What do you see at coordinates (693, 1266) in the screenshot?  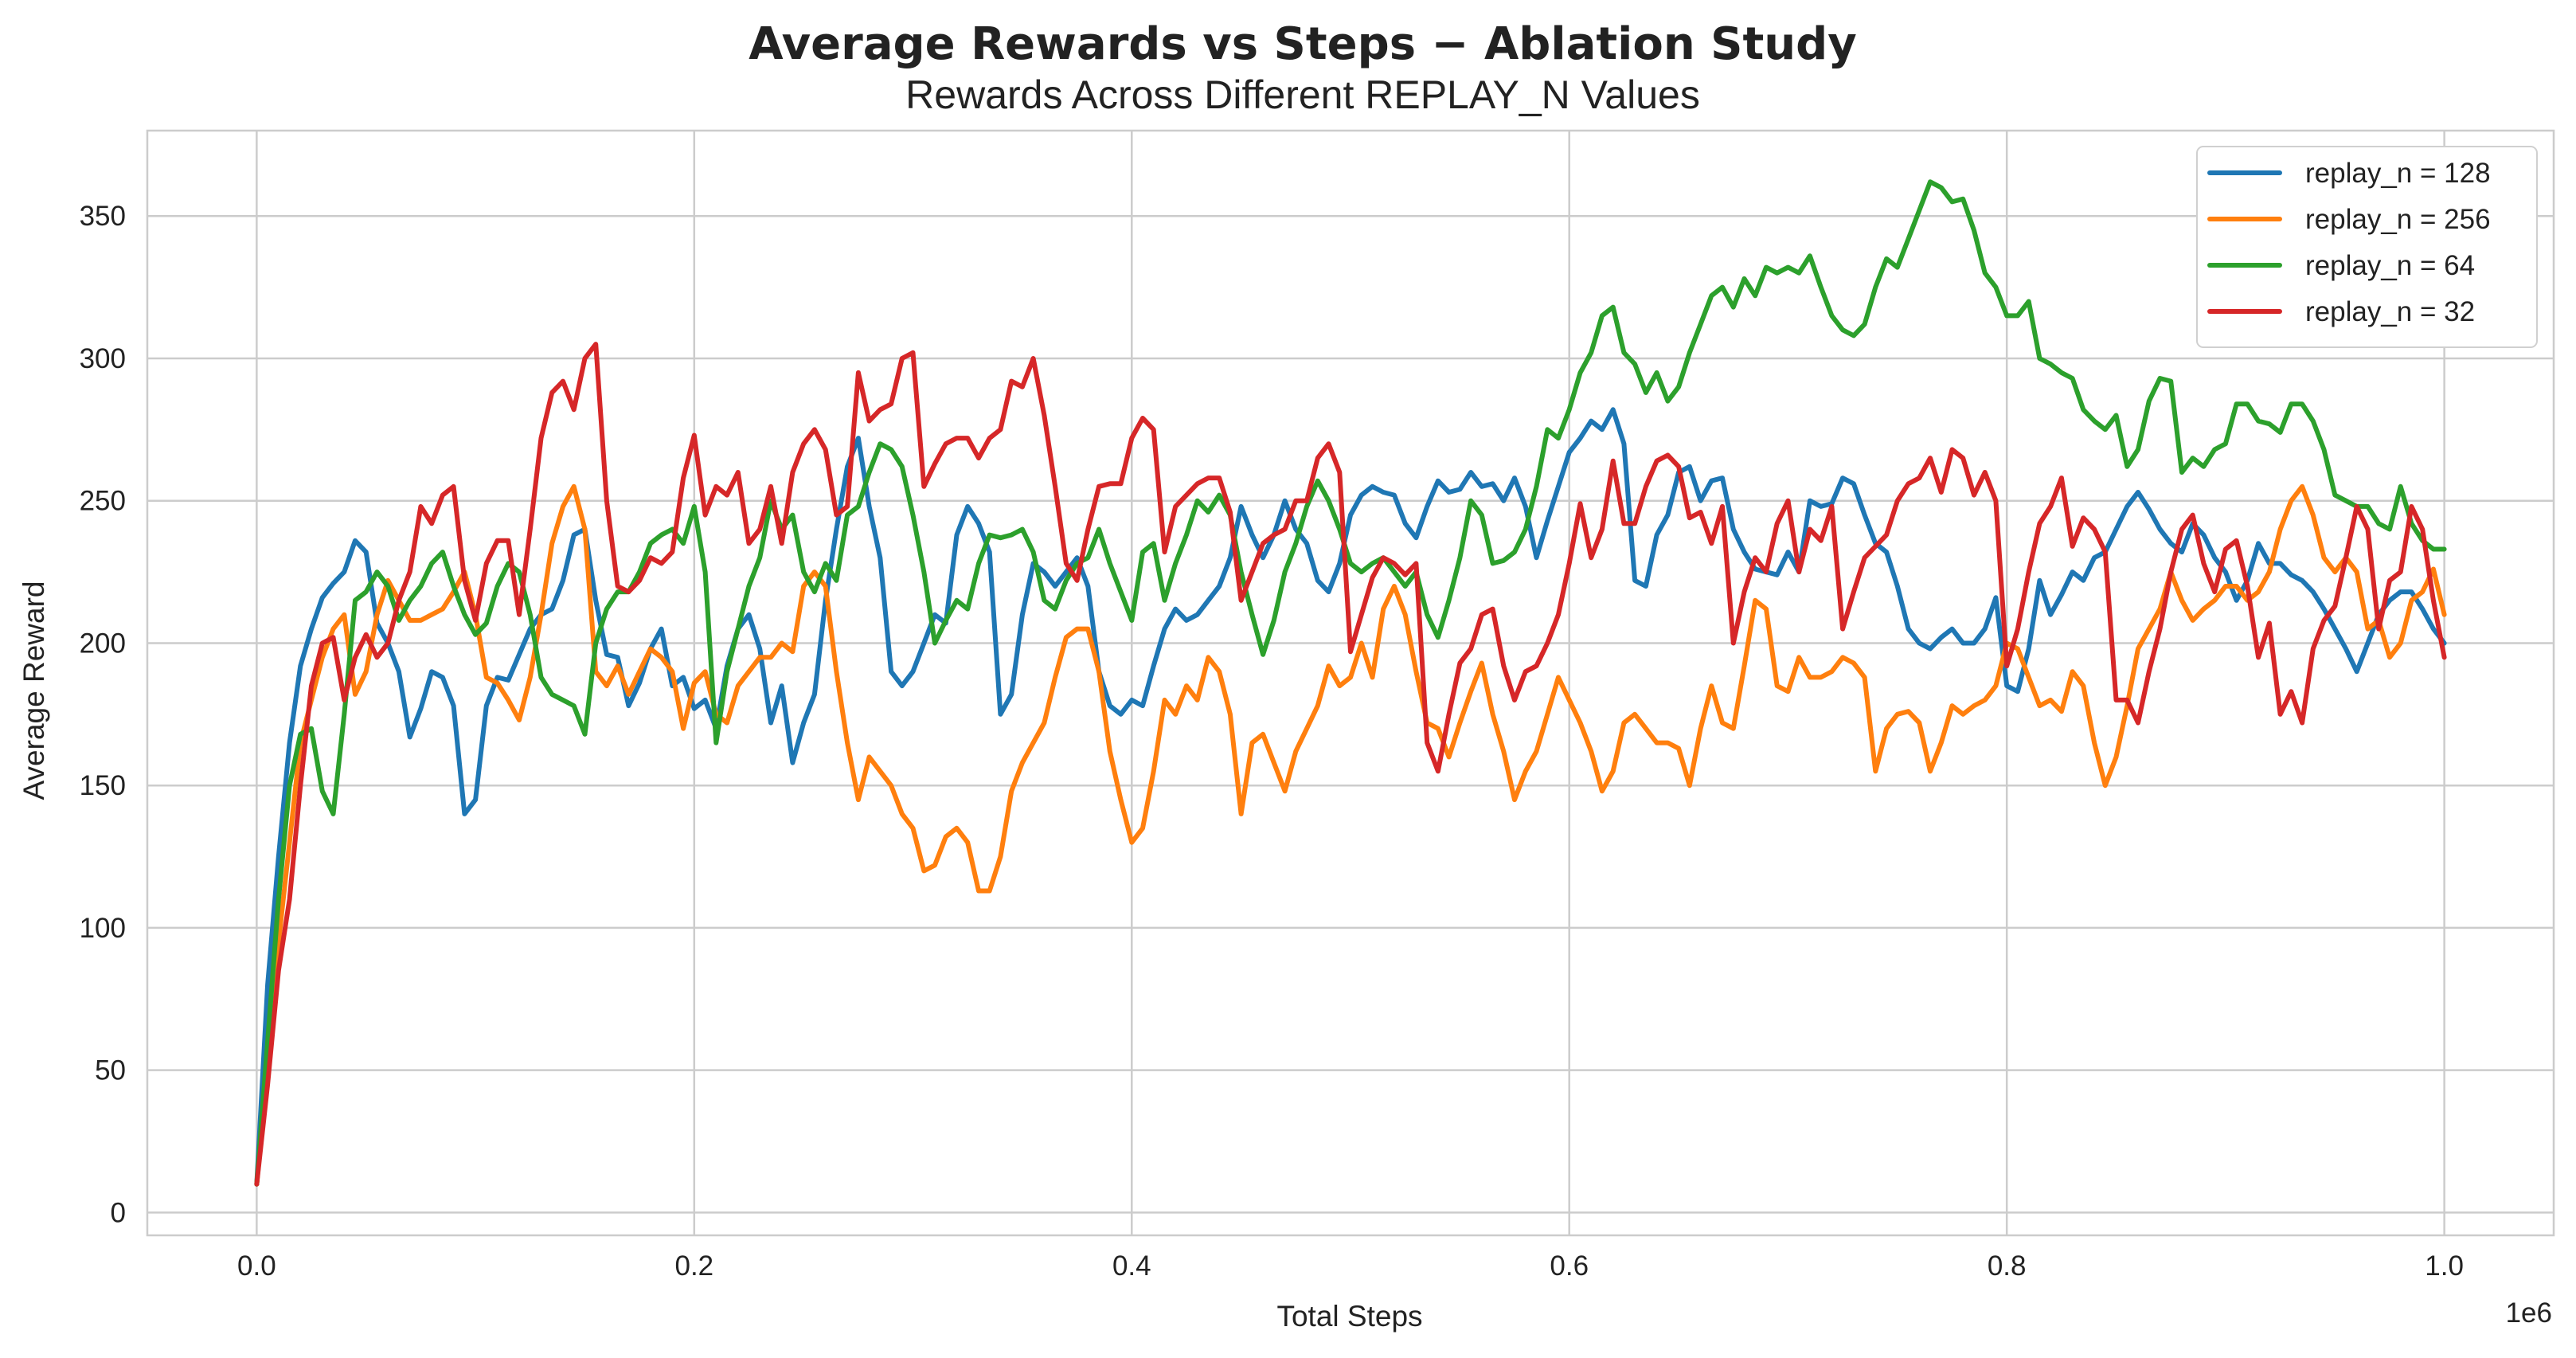 I see `x-tick-label: 0.2` at bounding box center [693, 1266].